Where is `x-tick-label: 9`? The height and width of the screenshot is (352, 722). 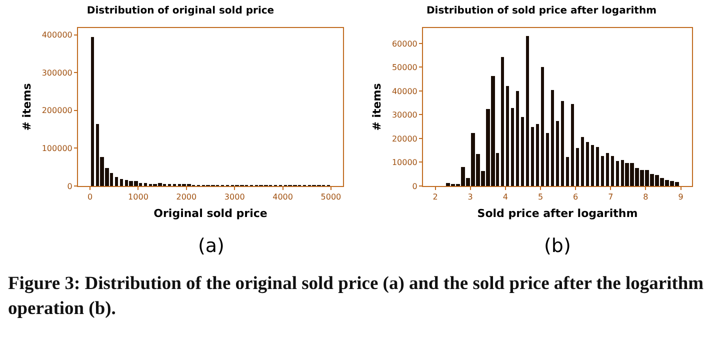
x-tick-label: 9 is located at coordinates (681, 197).